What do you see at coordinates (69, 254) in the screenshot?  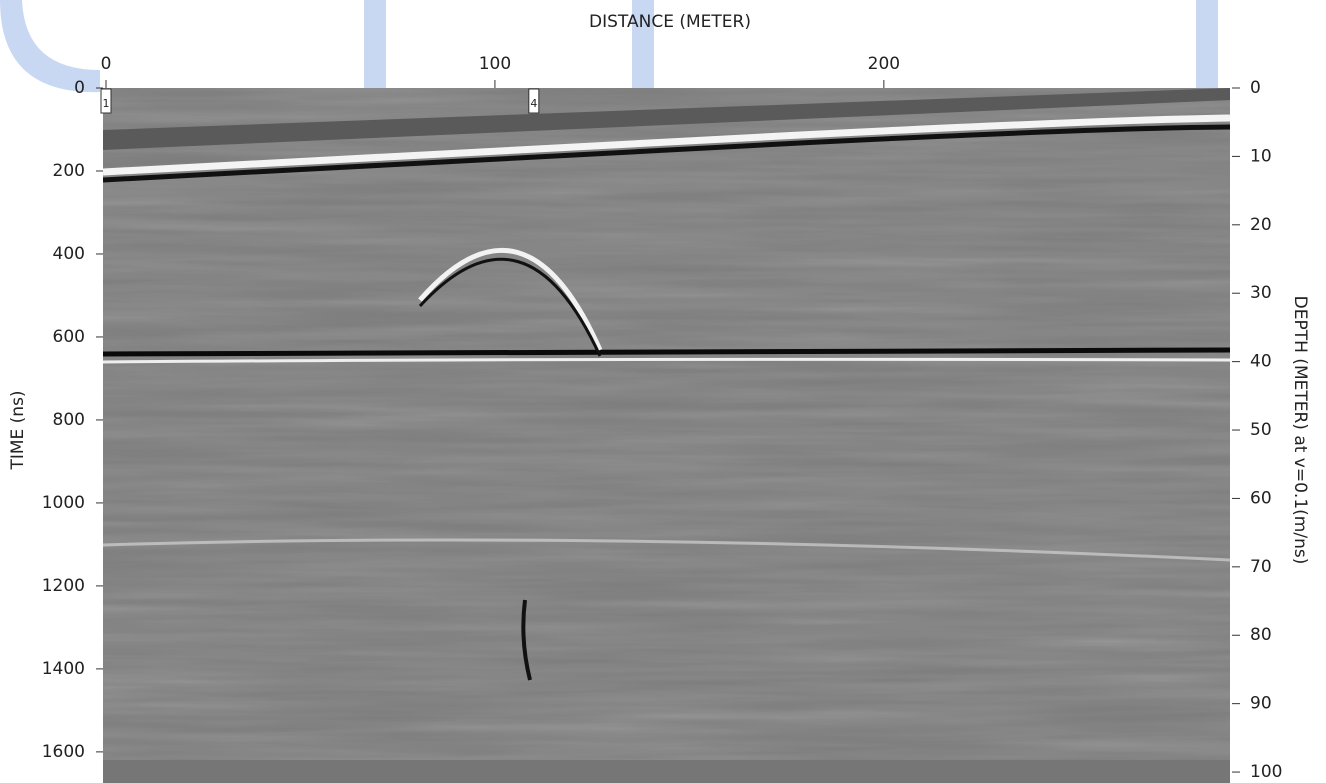 I see `y-tick-label: 400` at bounding box center [69, 254].